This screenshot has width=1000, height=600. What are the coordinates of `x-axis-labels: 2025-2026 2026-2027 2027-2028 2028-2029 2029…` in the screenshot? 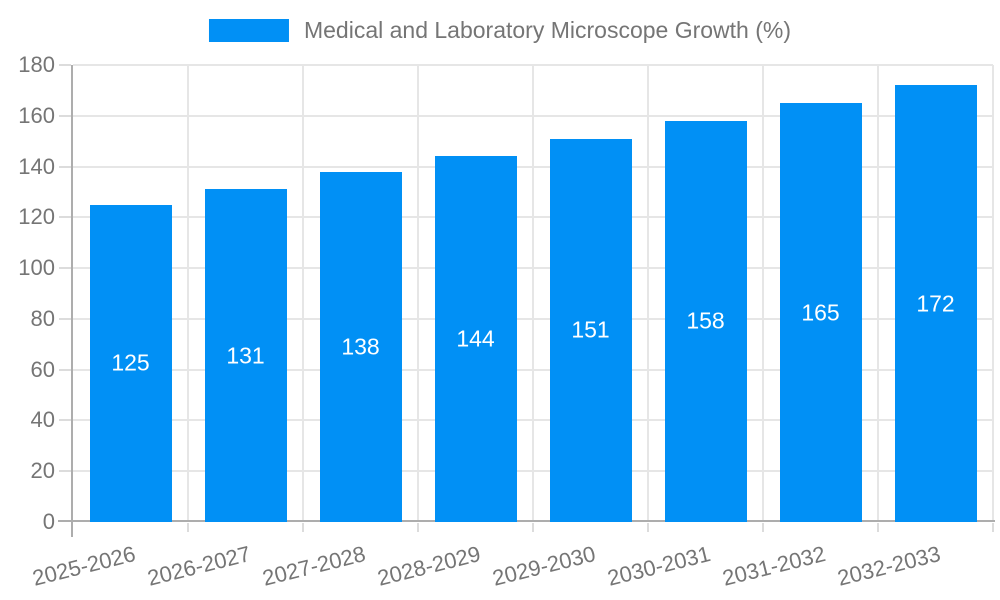 It's located at (511, 570).